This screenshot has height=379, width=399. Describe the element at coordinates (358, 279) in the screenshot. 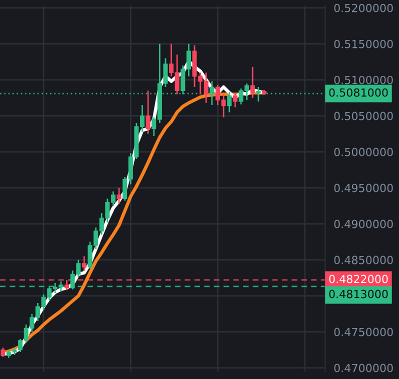

I see `ref-line-label: 0.4822000` at that location.